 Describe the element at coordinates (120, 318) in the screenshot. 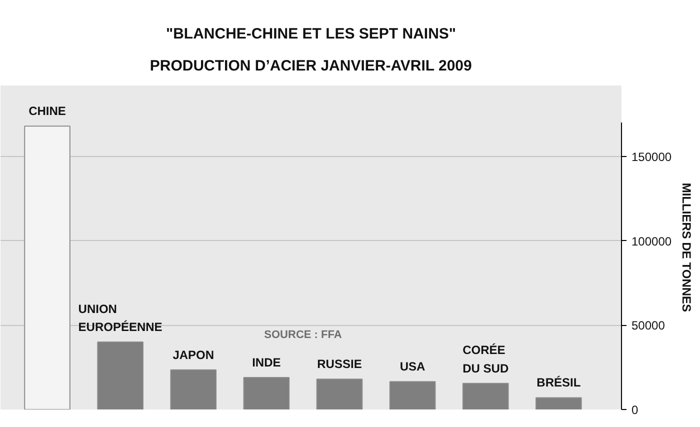

I see `x-tick-label: UNION EUROPÉENNE` at that location.